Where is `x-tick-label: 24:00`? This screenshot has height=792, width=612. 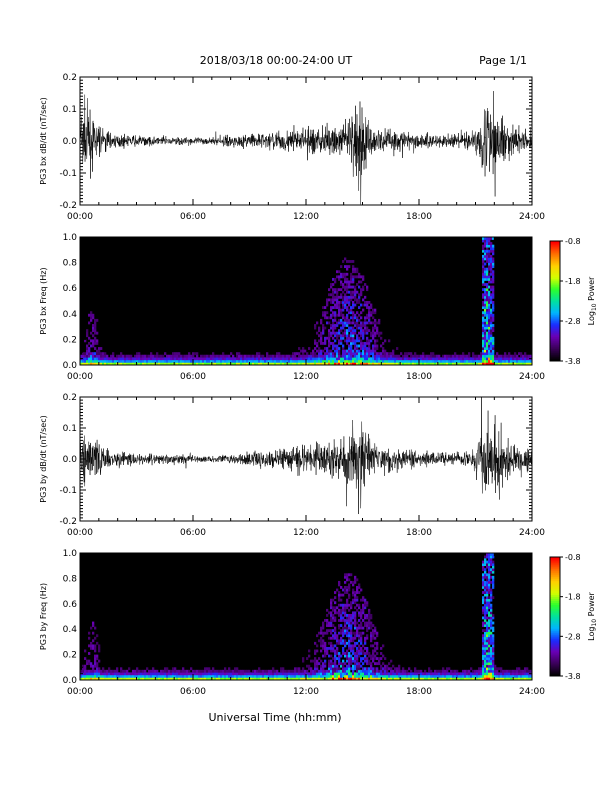 x-tick-label: 24:00 is located at coordinates (532, 533).